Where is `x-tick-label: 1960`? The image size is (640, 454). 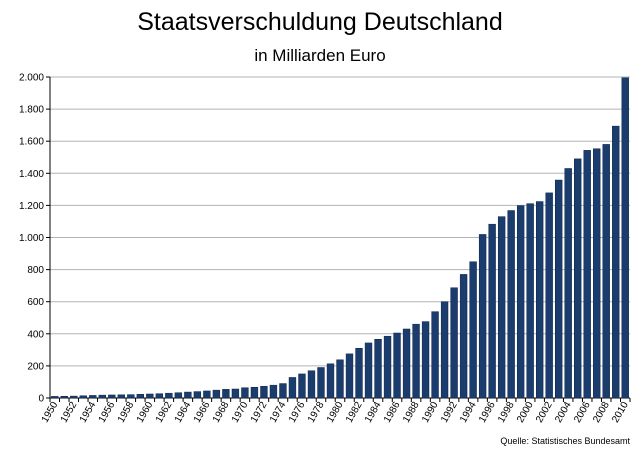
x-tick-label: 1960 is located at coordinates (145, 412).